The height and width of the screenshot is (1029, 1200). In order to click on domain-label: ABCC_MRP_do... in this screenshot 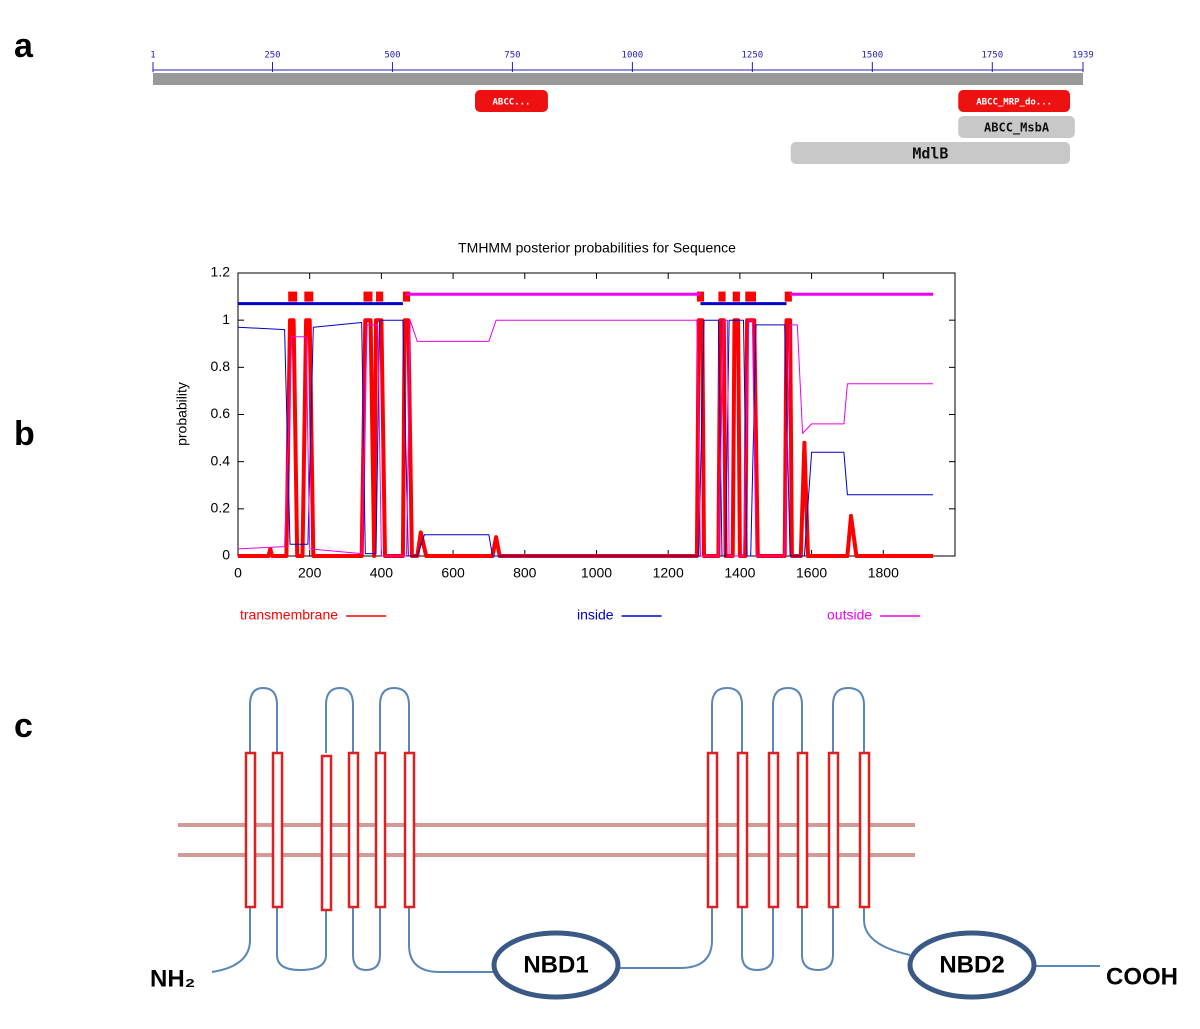, I will do `click(1014, 103)`.